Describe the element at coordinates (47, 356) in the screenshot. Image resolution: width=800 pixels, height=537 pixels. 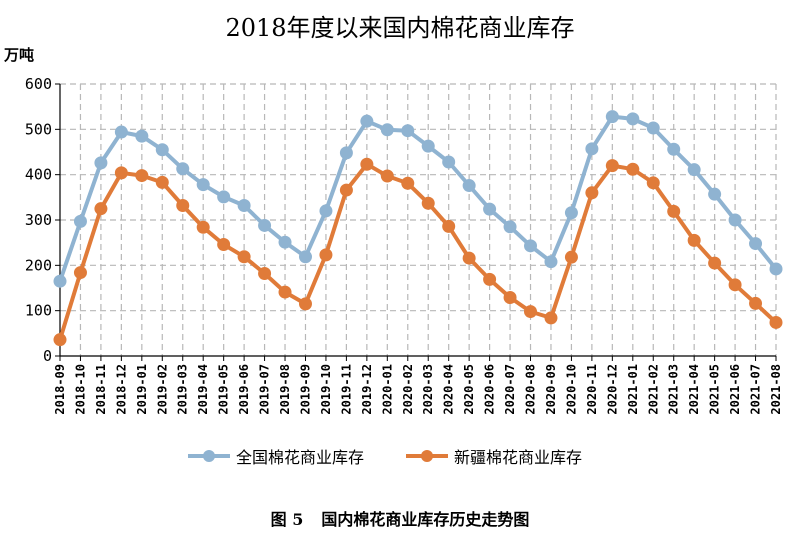
I see `y-tick-label: 0` at that location.